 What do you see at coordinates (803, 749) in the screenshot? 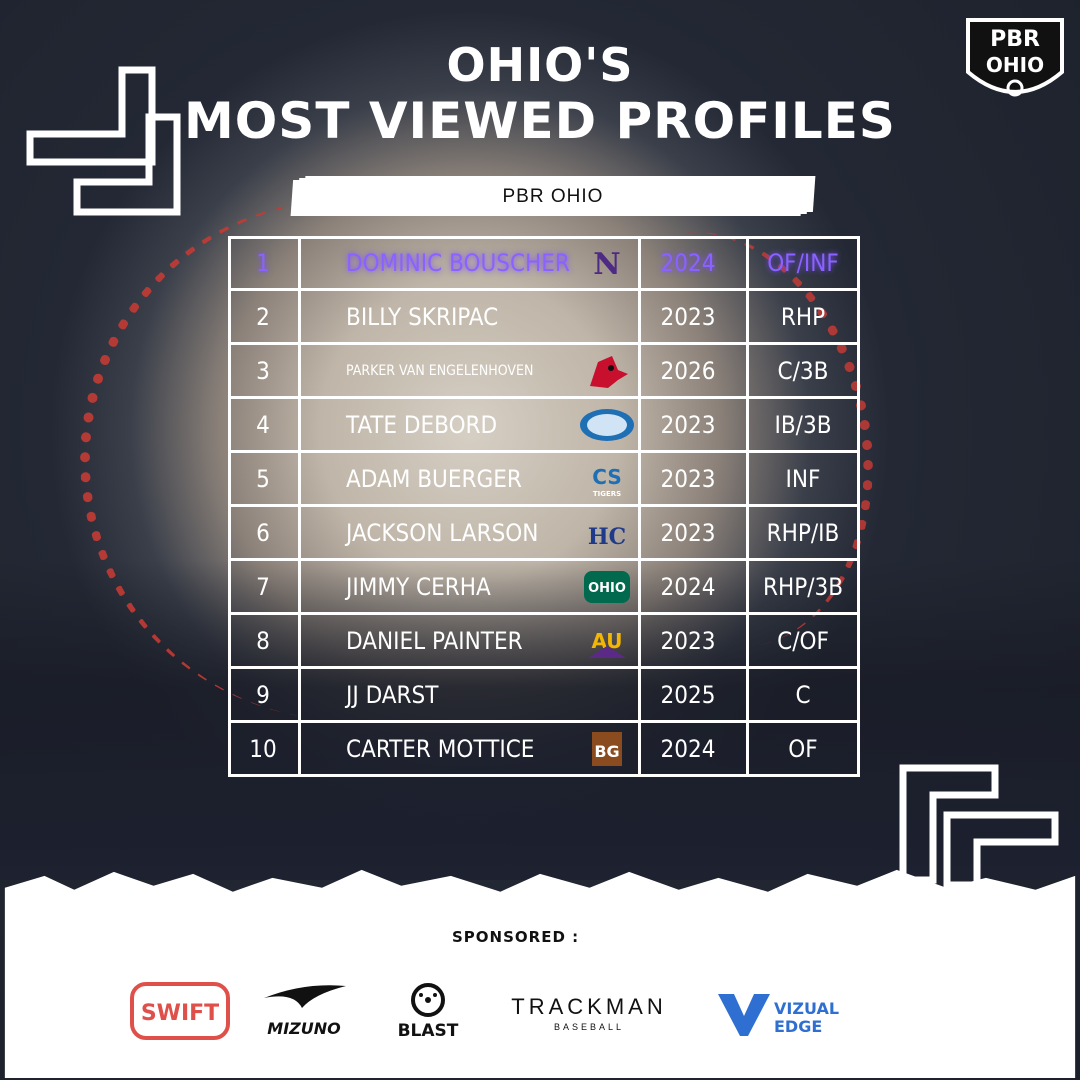
I see `position-cell: OF` at bounding box center [803, 749].